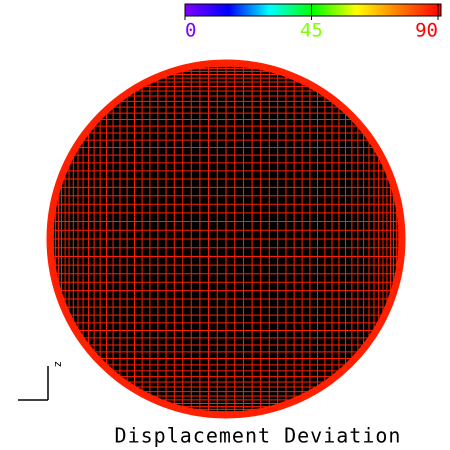 This screenshot has width=450, height=450. I want to click on colorbar-gradient, so click(313, 10).